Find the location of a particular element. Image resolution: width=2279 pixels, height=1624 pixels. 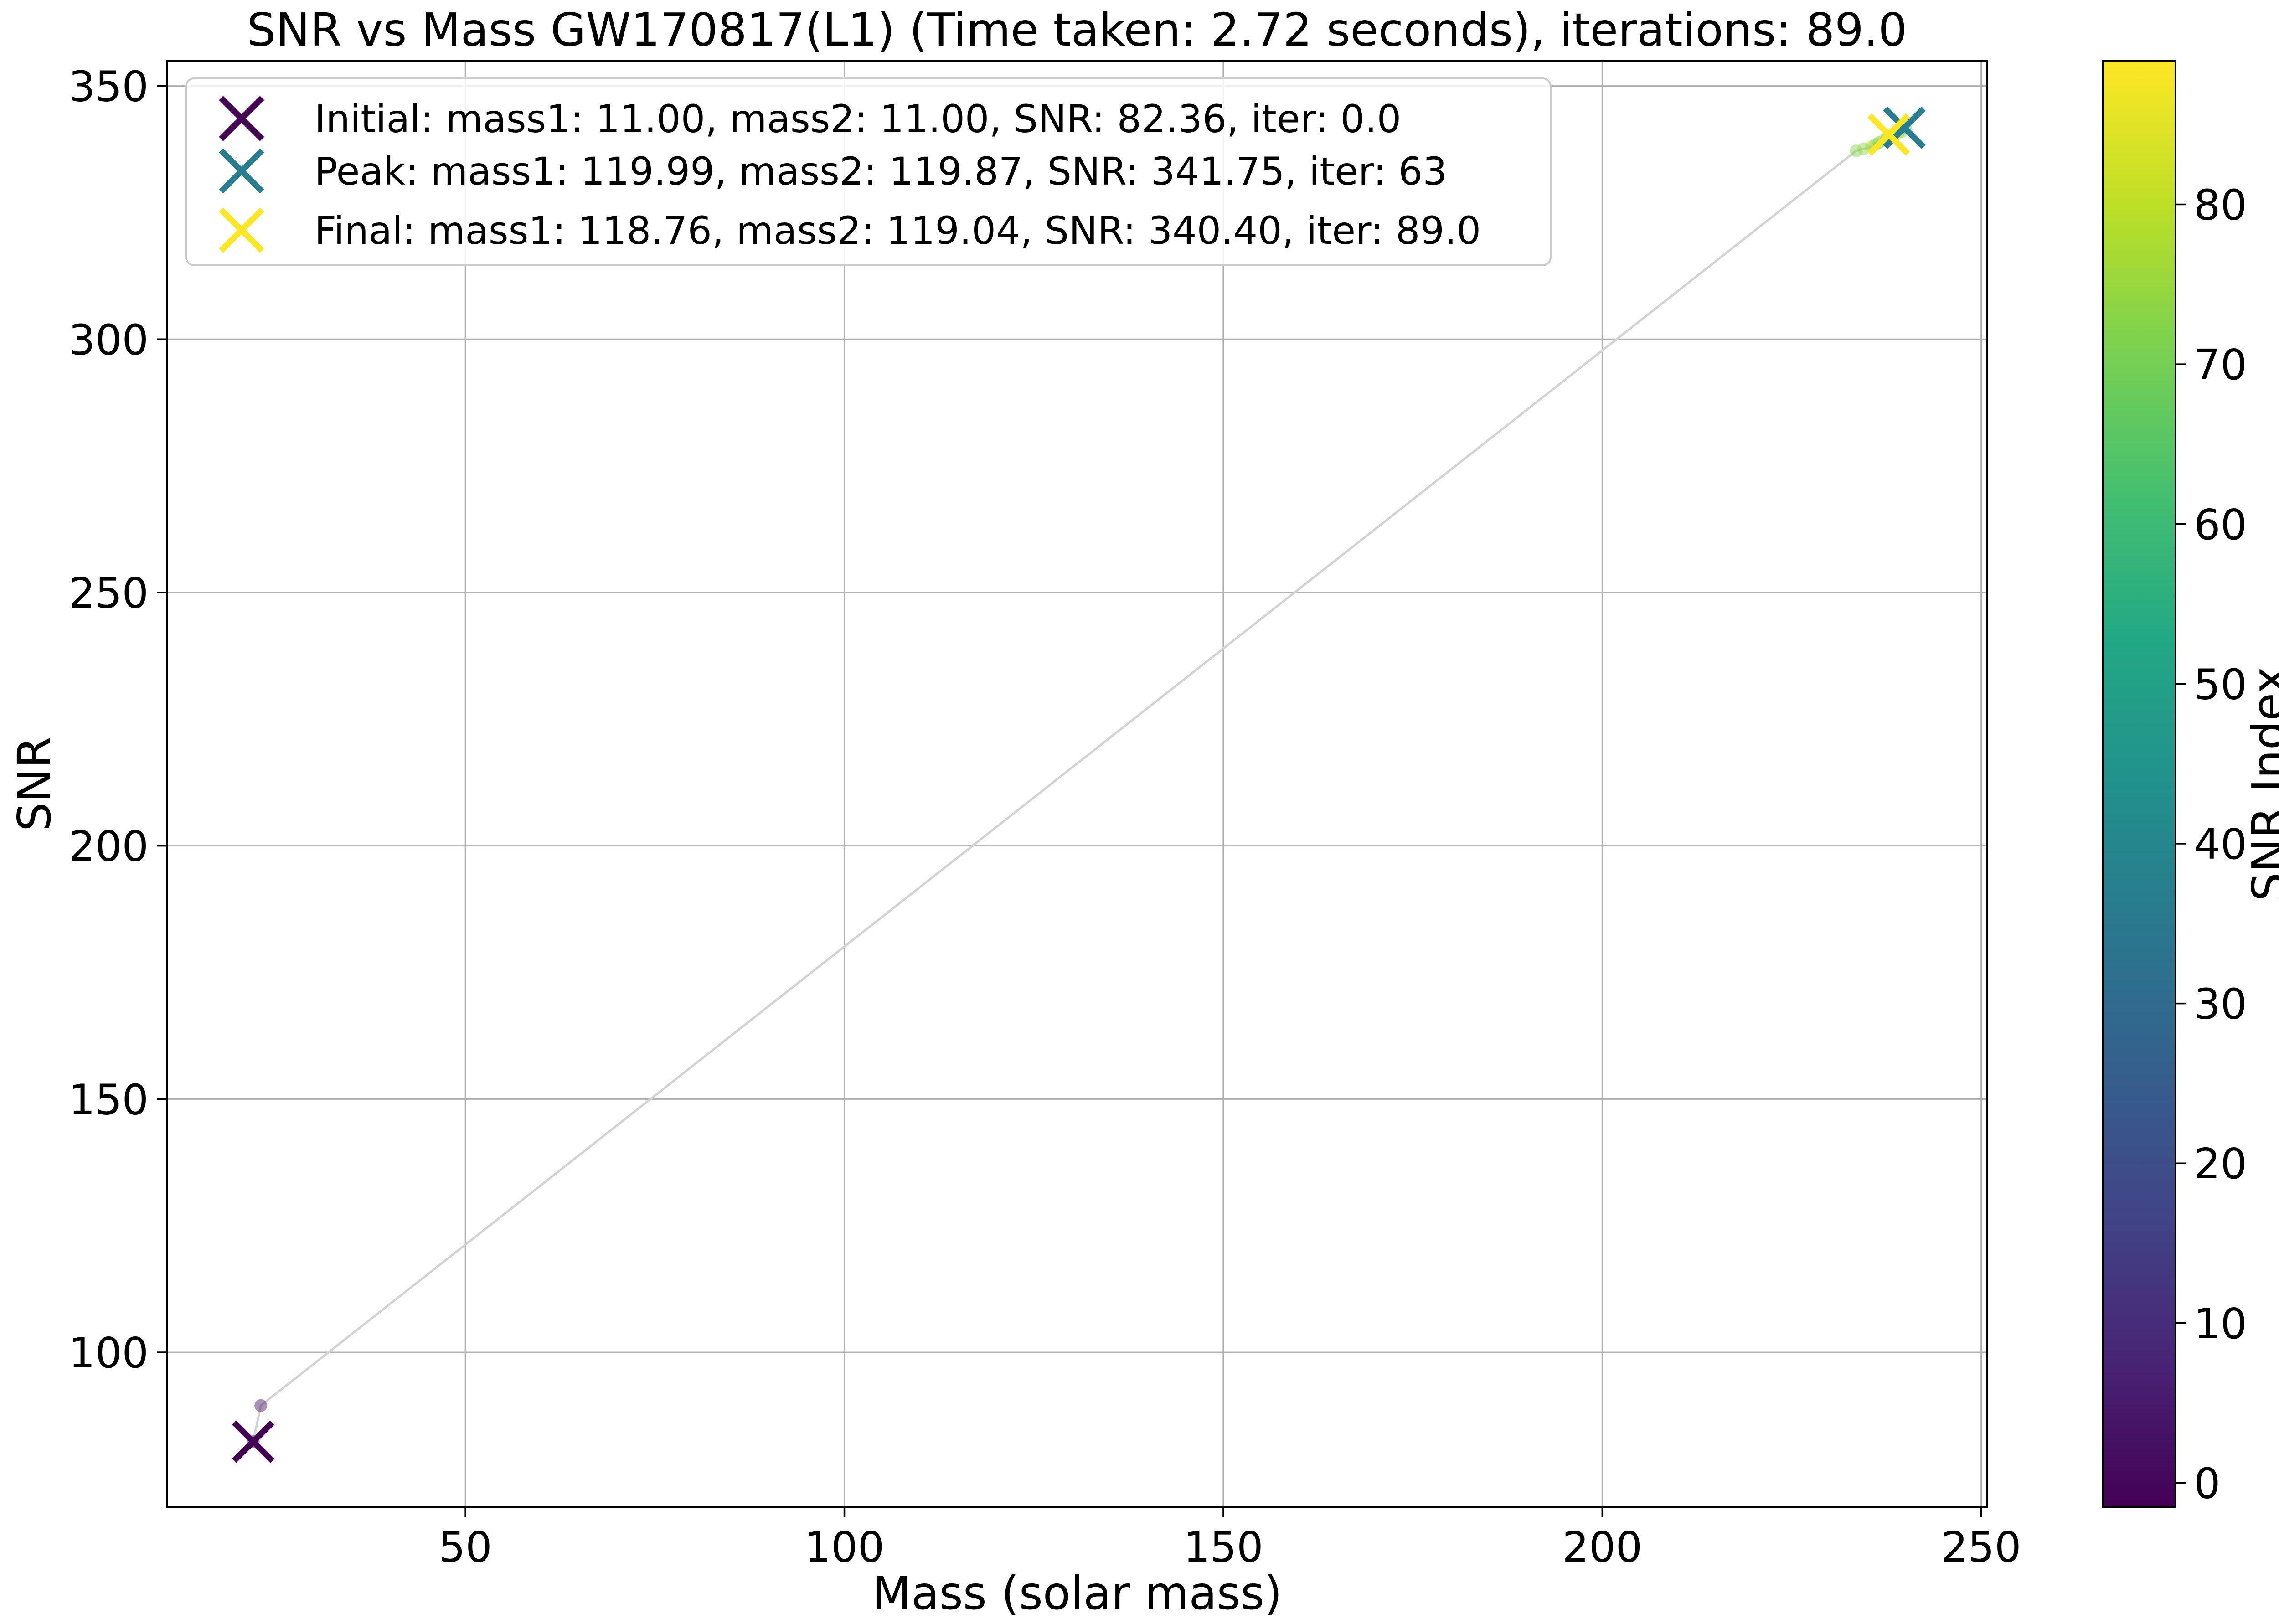

colorbar-tick-label: 60 is located at coordinates (2220, 524).